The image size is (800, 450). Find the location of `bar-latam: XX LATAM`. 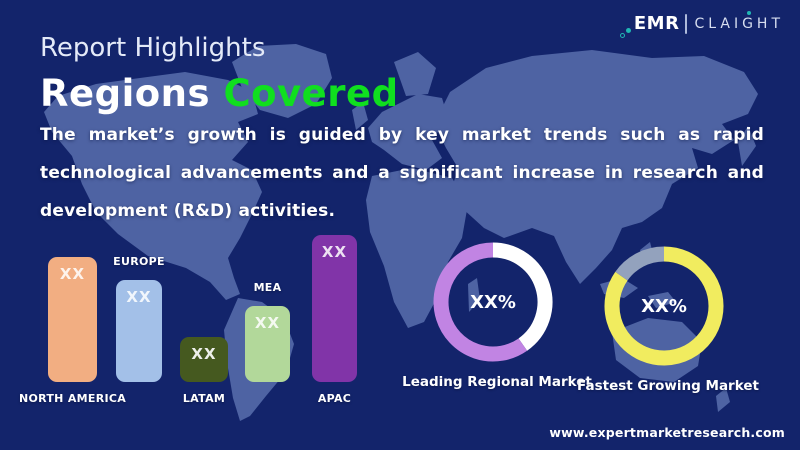

bar-latam: XX LATAM is located at coordinates (204, 371).